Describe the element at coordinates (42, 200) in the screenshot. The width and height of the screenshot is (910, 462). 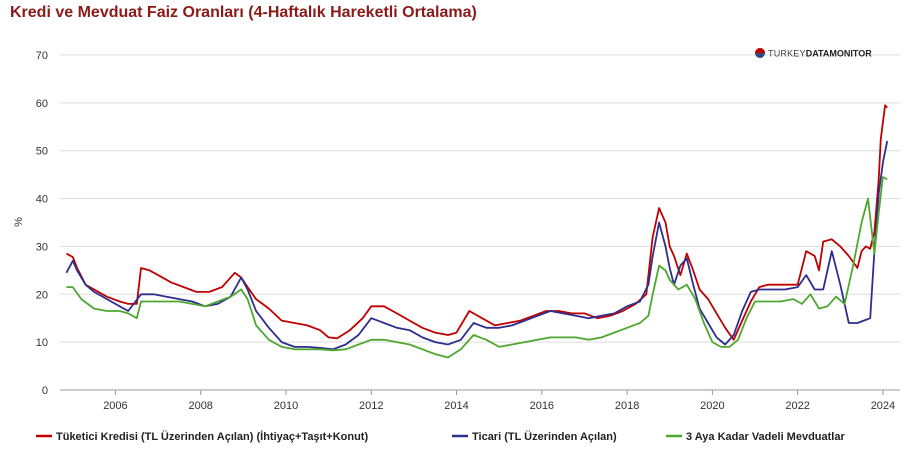
I see `y-tick-label-40: 40` at that location.